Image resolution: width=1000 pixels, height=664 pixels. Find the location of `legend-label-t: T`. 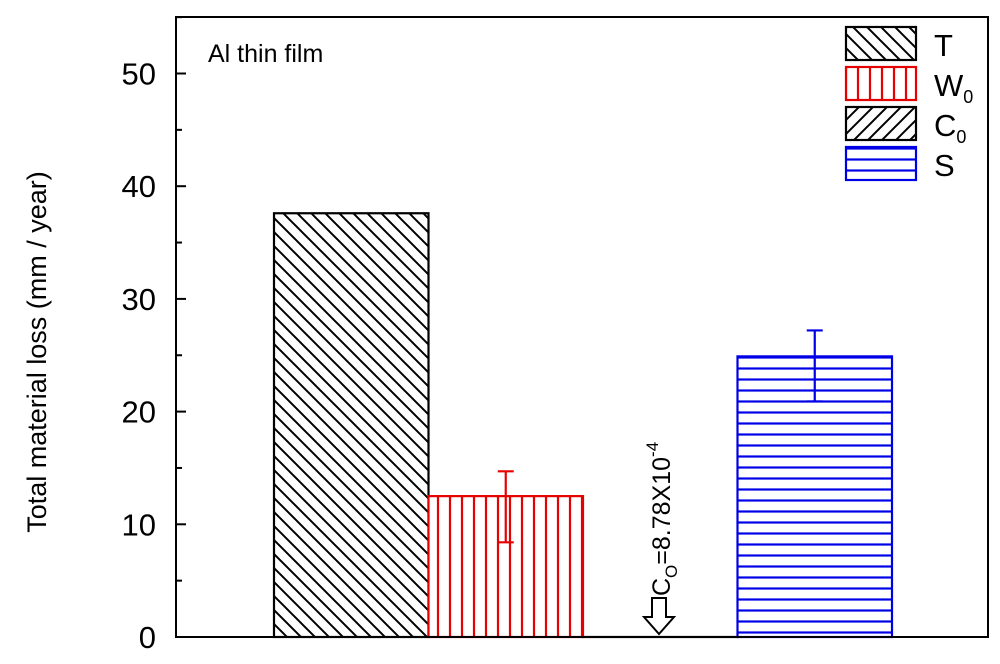

legend-label-t: T is located at coordinates (943, 45).